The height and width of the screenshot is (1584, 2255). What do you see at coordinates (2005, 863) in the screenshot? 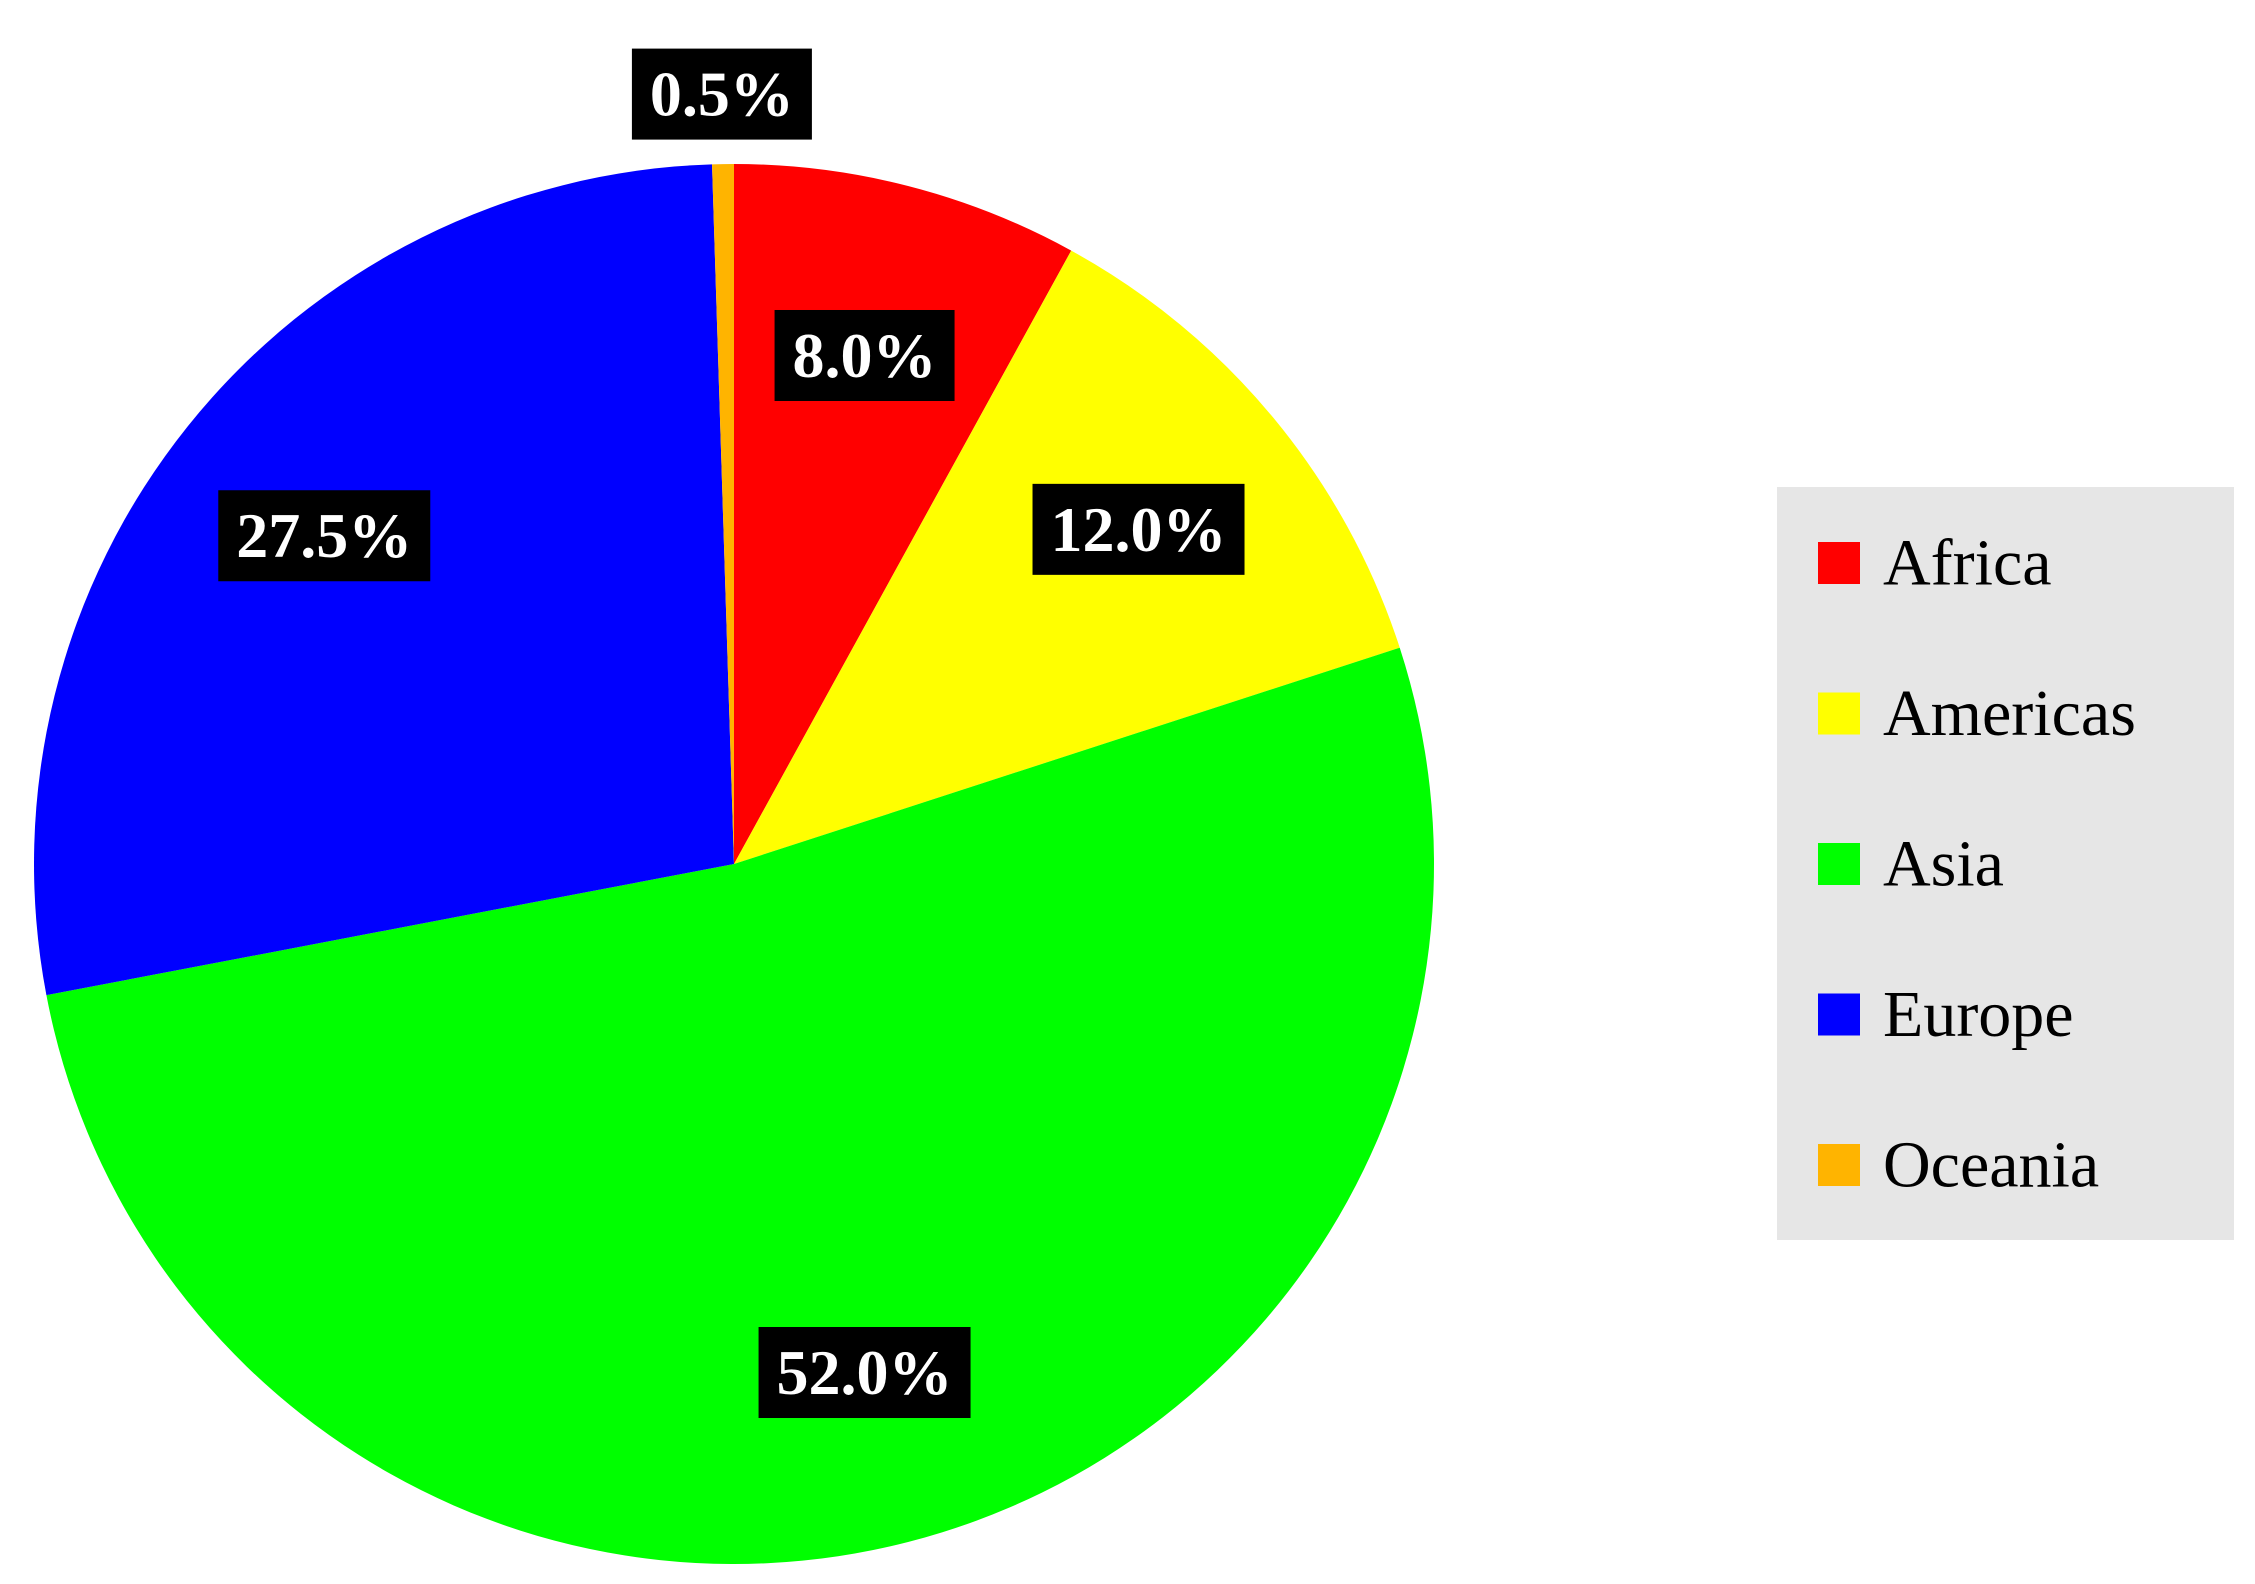
I see `legend: Africa Americas Asia Europe Oceania` at bounding box center [2005, 863].